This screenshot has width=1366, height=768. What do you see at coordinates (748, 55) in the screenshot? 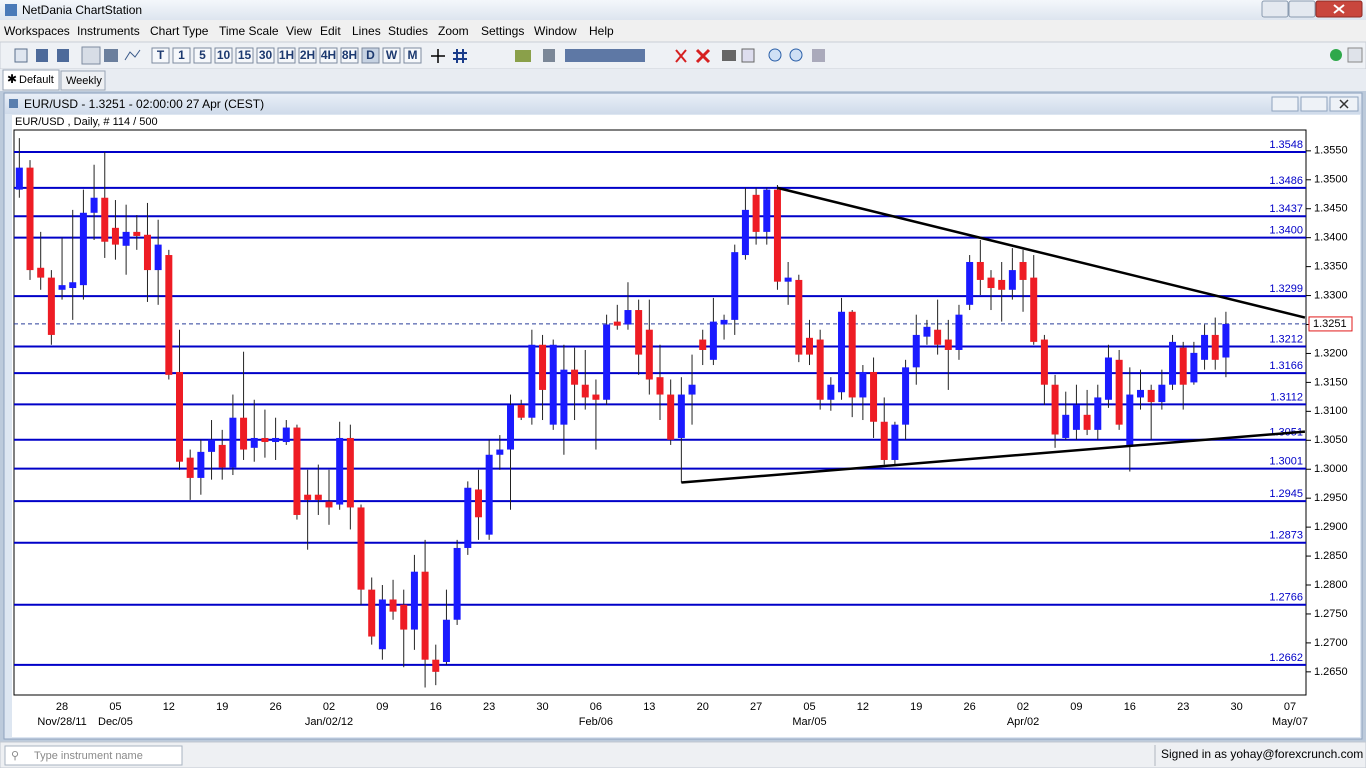
I see `preview-icon` at bounding box center [748, 55].